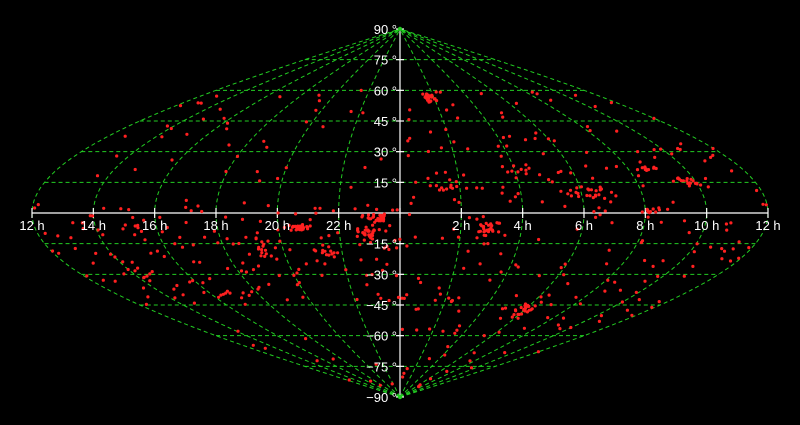 The width and height of the screenshot is (800, 425). What do you see at coordinates (767, 225) in the screenshot?
I see `ra-tick-label: 12 h` at bounding box center [767, 225].